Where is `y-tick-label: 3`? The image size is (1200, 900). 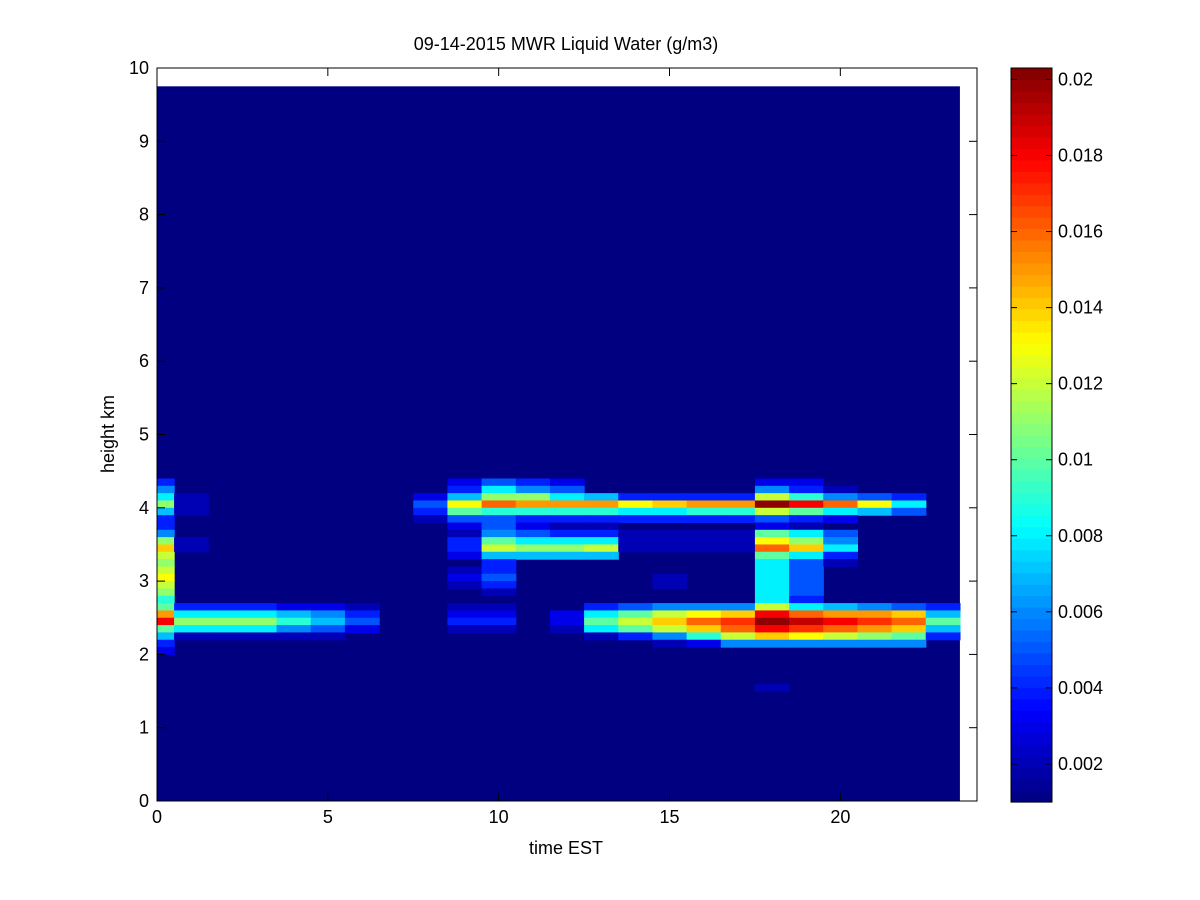
y-tick-label: 3 is located at coordinates (144, 581).